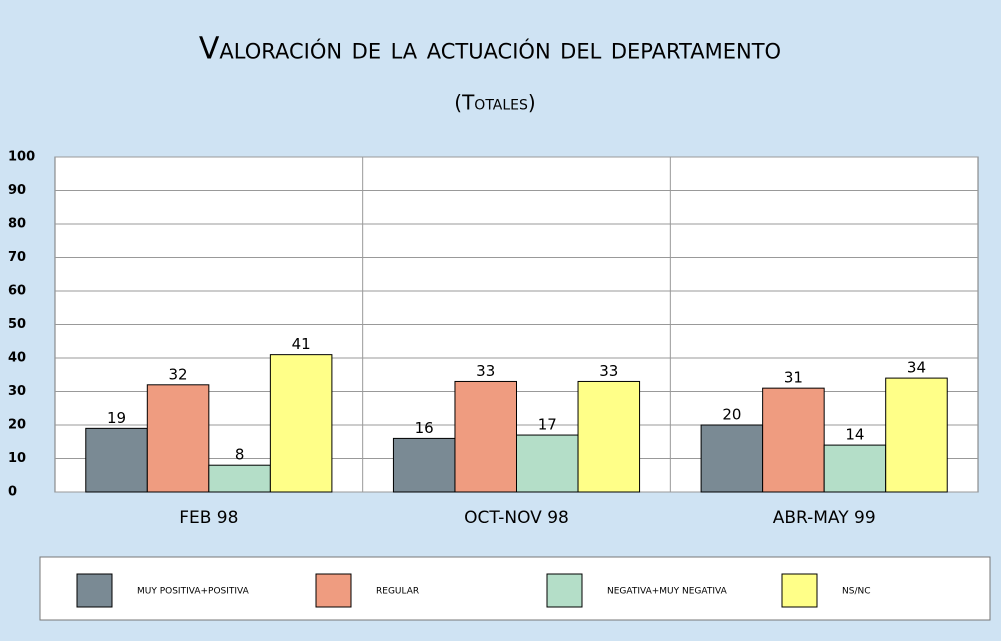  What do you see at coordinates (731, 415) in the screenshot?
I see `value-label: 20` at bounding box center [731, 415].